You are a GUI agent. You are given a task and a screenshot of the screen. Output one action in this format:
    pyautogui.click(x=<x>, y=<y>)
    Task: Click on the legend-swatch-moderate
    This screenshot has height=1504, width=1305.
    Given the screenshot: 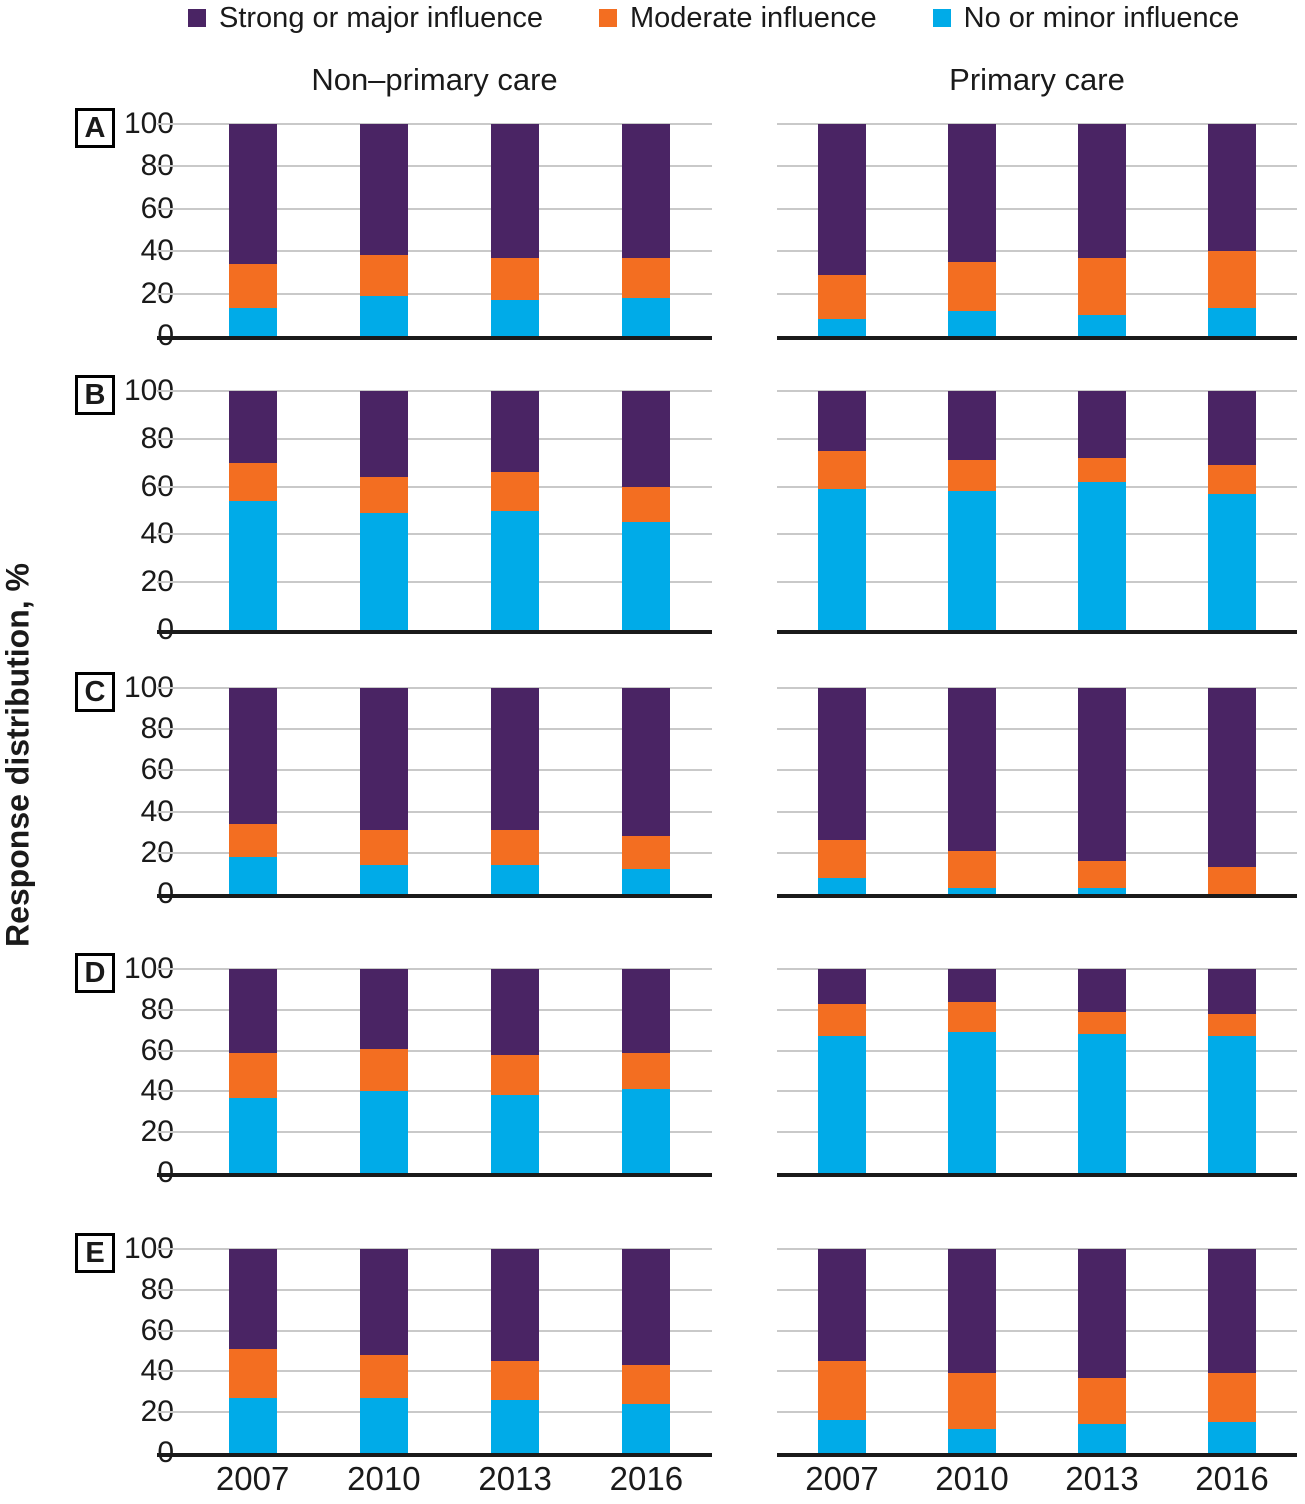 What is the action you would take?
    pyautogui.click(x=608, y=18)
    